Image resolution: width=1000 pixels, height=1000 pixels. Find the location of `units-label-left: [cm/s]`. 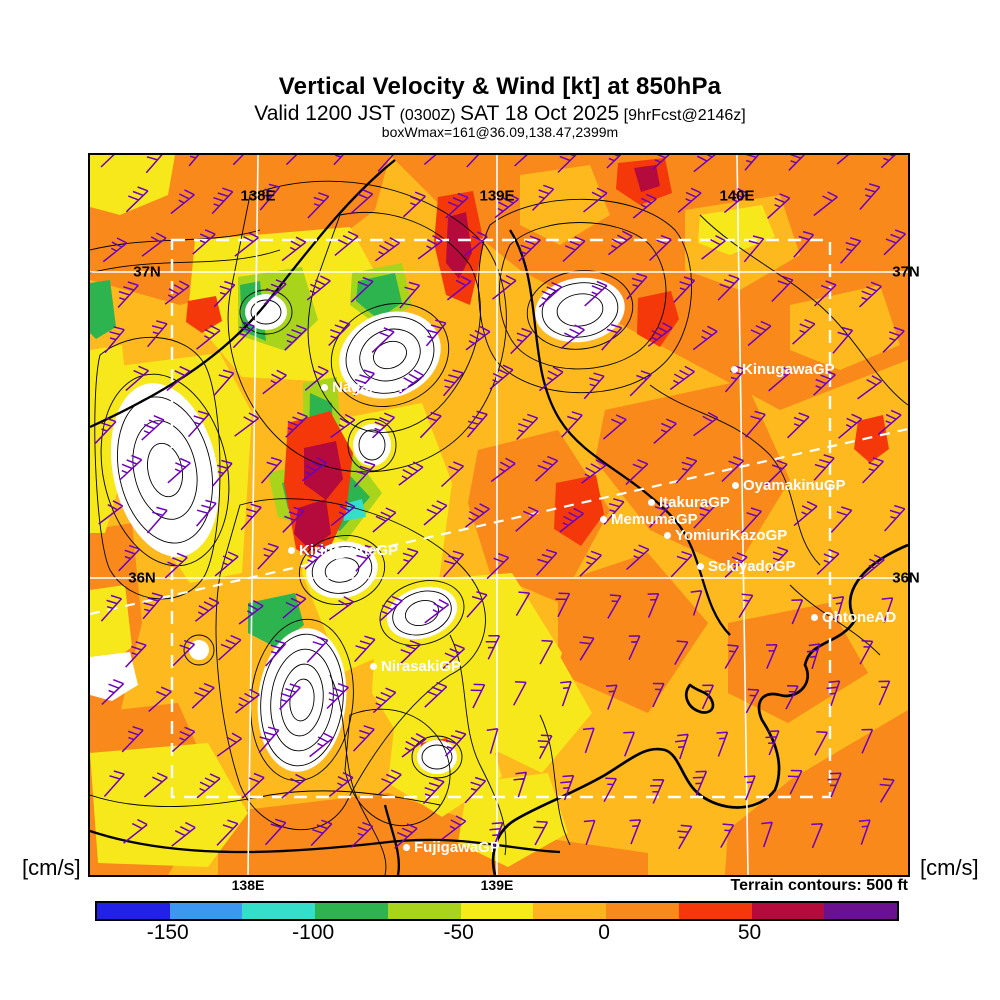

units-label-left: [cm/s] is located at coordinates (51, 867).